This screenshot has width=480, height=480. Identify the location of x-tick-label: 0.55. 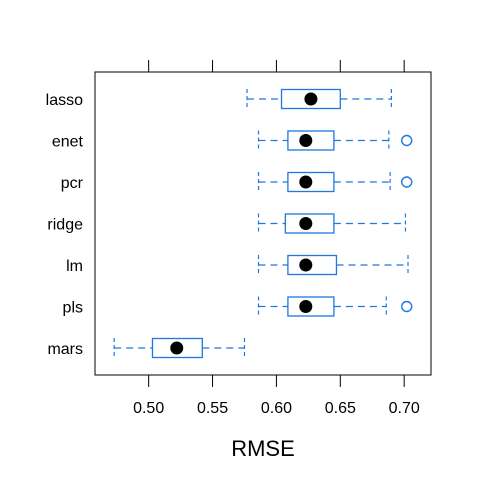
(212, 408).